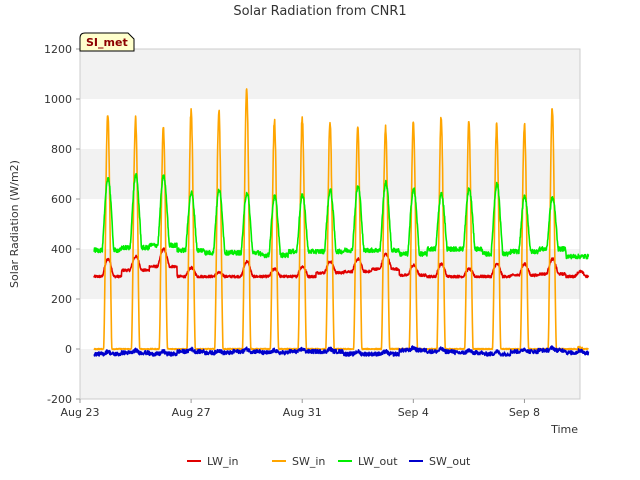 The image size is (640, 480). What do you see at coordinates (524, 412) in the screenshot?
I see `x-tick-label: Sep 8` at bounding box center [524, 412].